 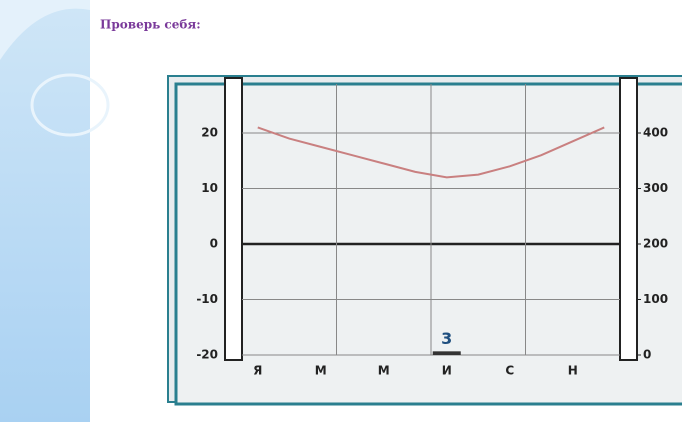 What do you see at coordinates (509, 371) in the screenshot?
I see `x-tick-label: С` at bounding box center [509, 371].